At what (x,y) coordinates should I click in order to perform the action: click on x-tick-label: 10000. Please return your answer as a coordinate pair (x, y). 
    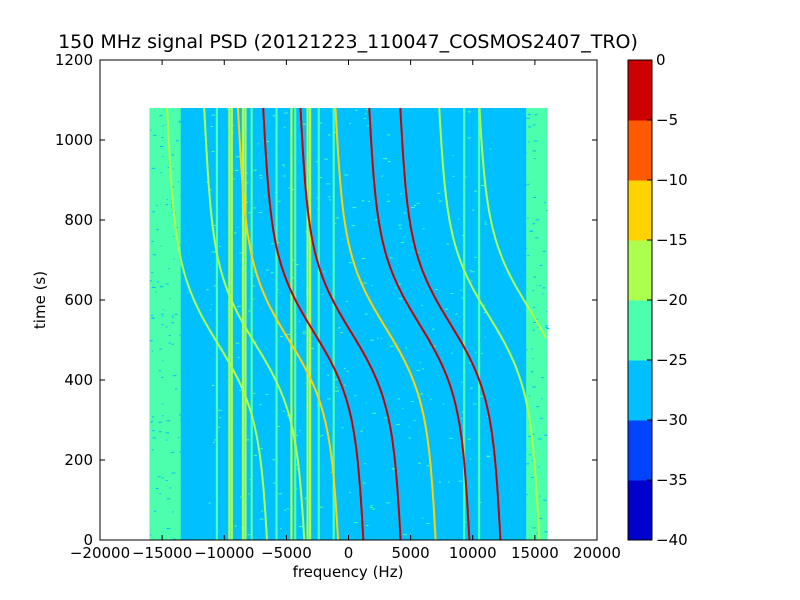
    Looking at the image, I should click on (473, 553).